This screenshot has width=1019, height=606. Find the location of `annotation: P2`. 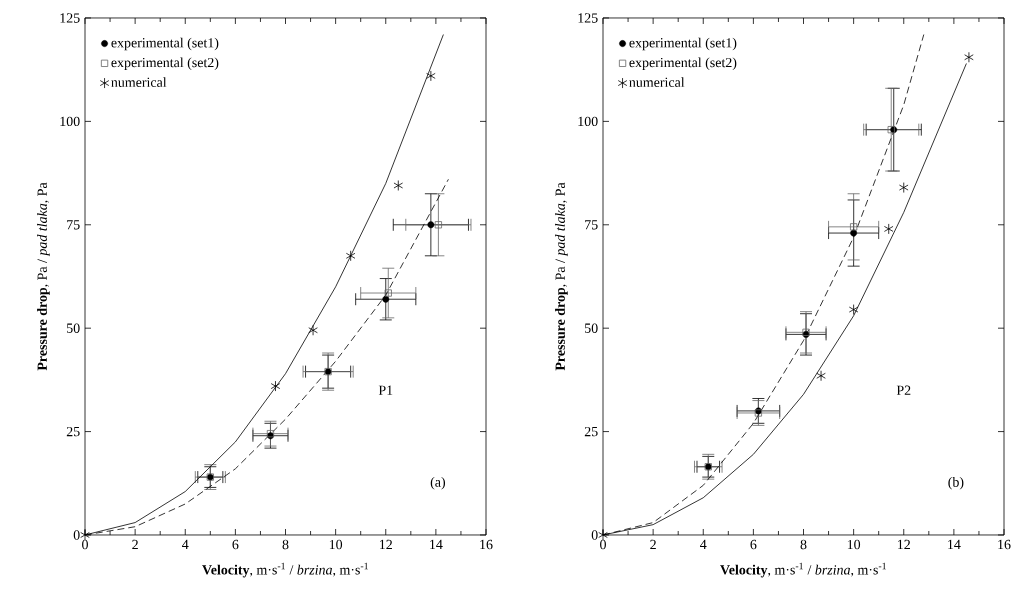

annotation: P2 is located at coordinates (903, 390).